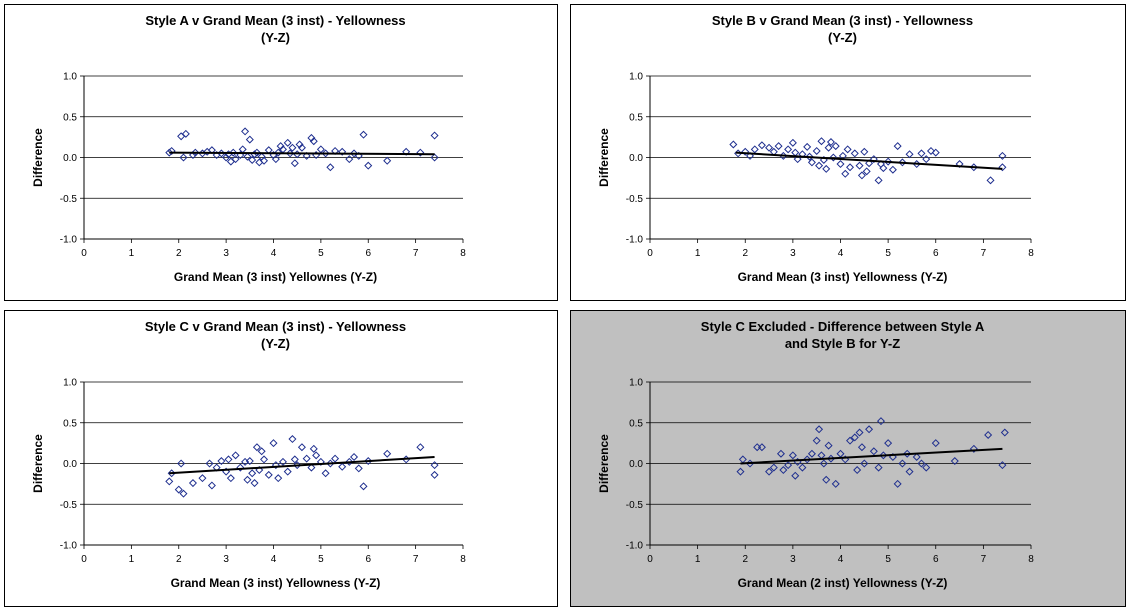  Describe the element at coordinates (275, 343) in the screenshot. I see `chart-title: (Y-Z)` at that location.